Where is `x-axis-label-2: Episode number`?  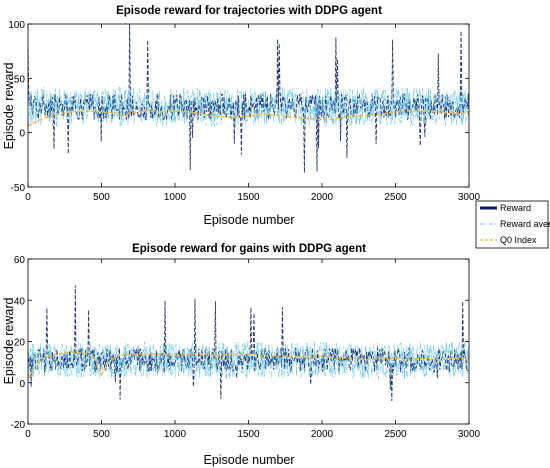
x-axis-label-2: Episode number is located at coordinates (248, 460).